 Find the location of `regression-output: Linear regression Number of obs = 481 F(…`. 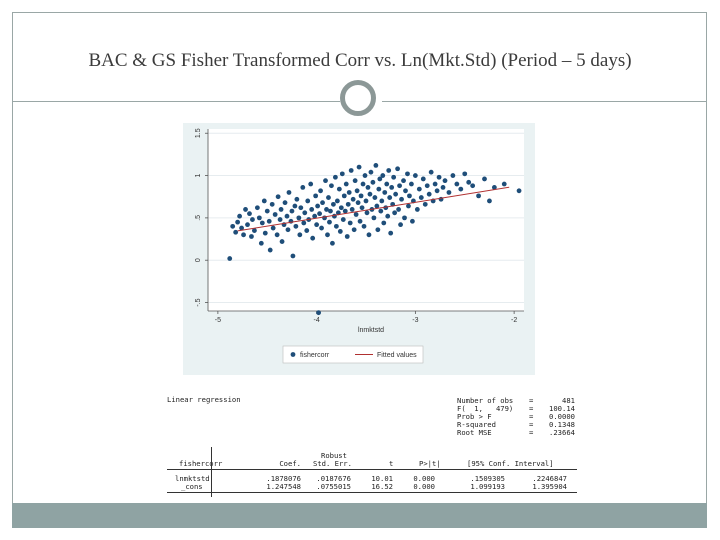

regression-output: Linear regression Number of obs = 481 F(… is located at coordinates (372, 447).